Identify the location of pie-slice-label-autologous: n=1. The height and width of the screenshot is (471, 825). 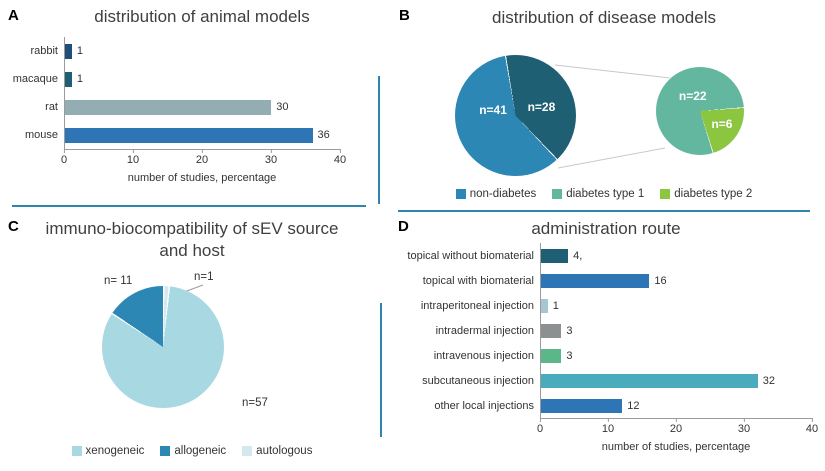
(204, 277).